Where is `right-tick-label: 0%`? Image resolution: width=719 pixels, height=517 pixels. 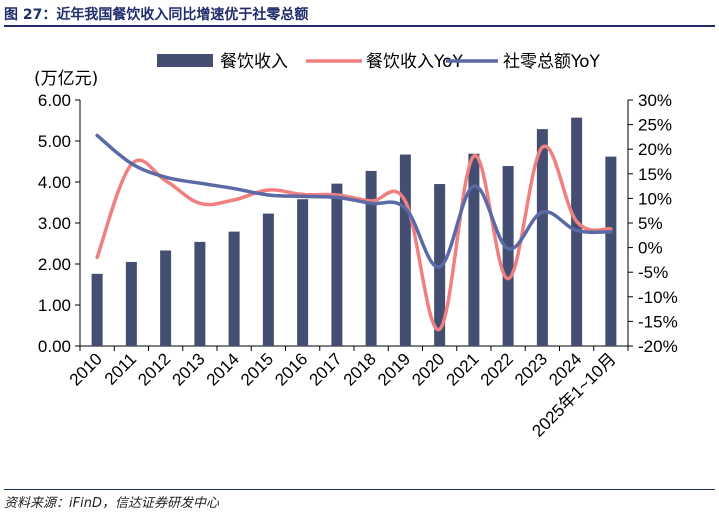 right-tick-label: 0% is located at coordinates (650, 248).